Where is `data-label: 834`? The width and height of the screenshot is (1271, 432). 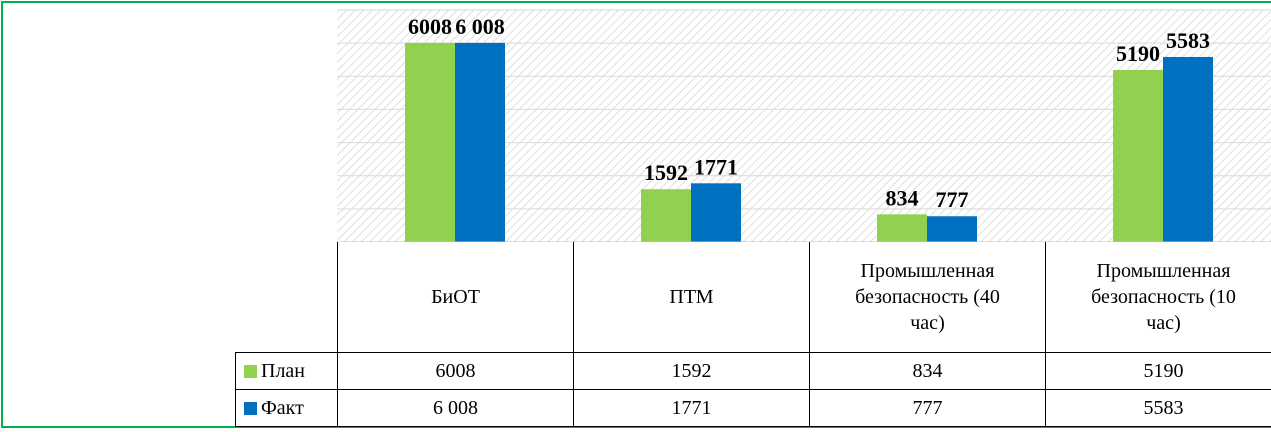
data-label: 834 is located at coordinates (902, 197).